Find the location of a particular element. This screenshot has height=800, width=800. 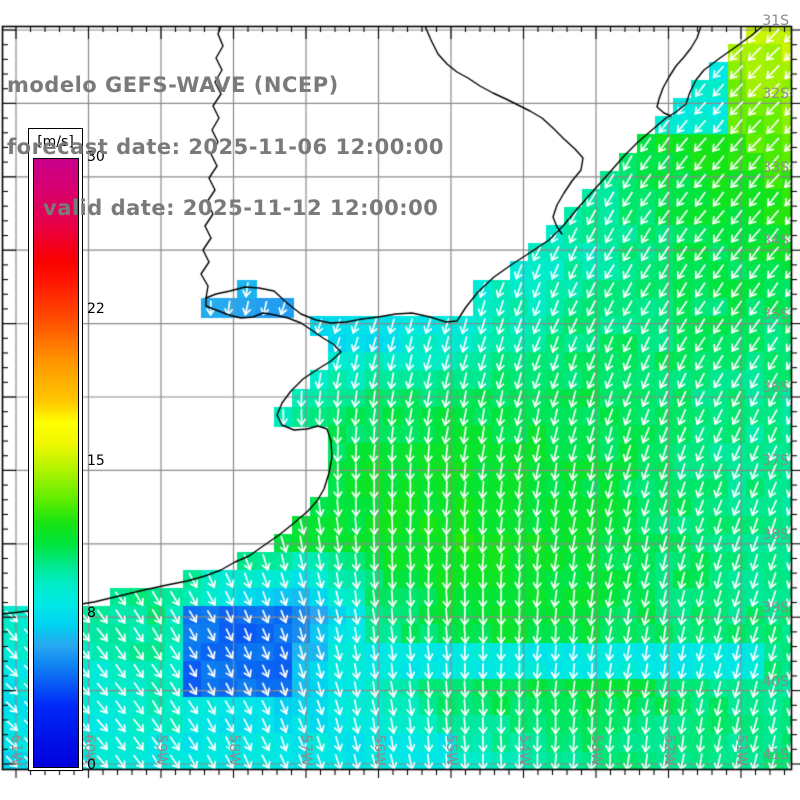

colorbar-tick-label: 0 is located at coordinates (91, 765).